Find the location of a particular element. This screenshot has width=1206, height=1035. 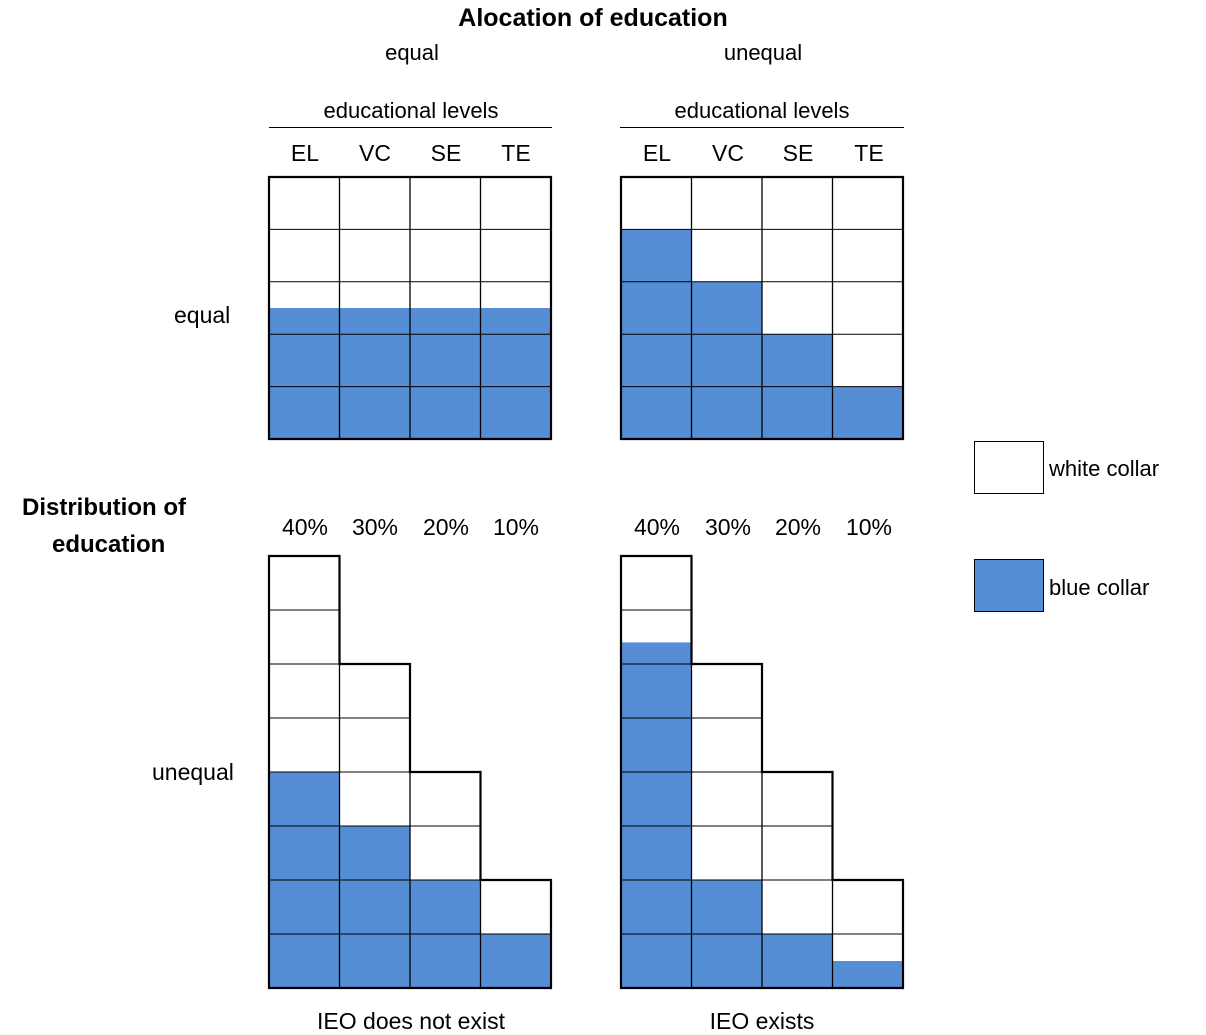

row-axis-title-line2: education is located at coordinates (109, 544).